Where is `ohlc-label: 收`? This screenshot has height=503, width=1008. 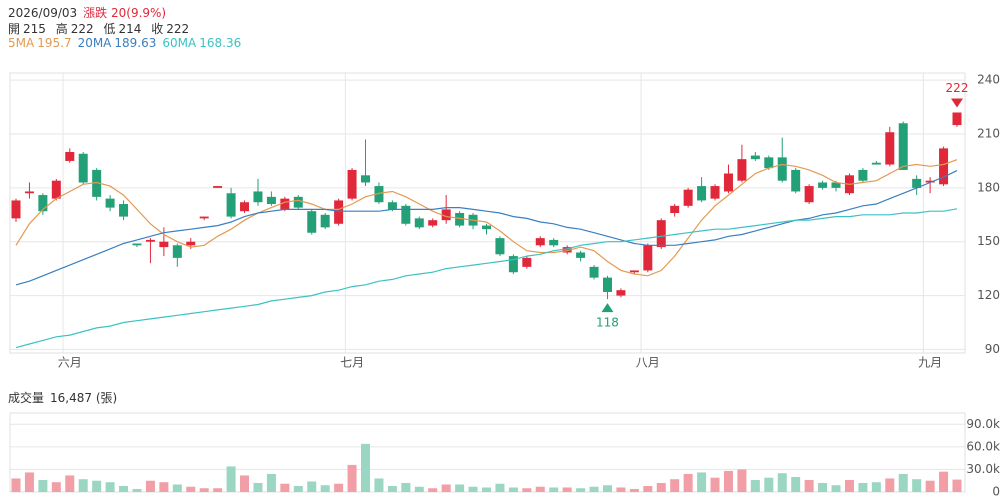
ohlc-label: 收 is located at coordinates (157, 29).